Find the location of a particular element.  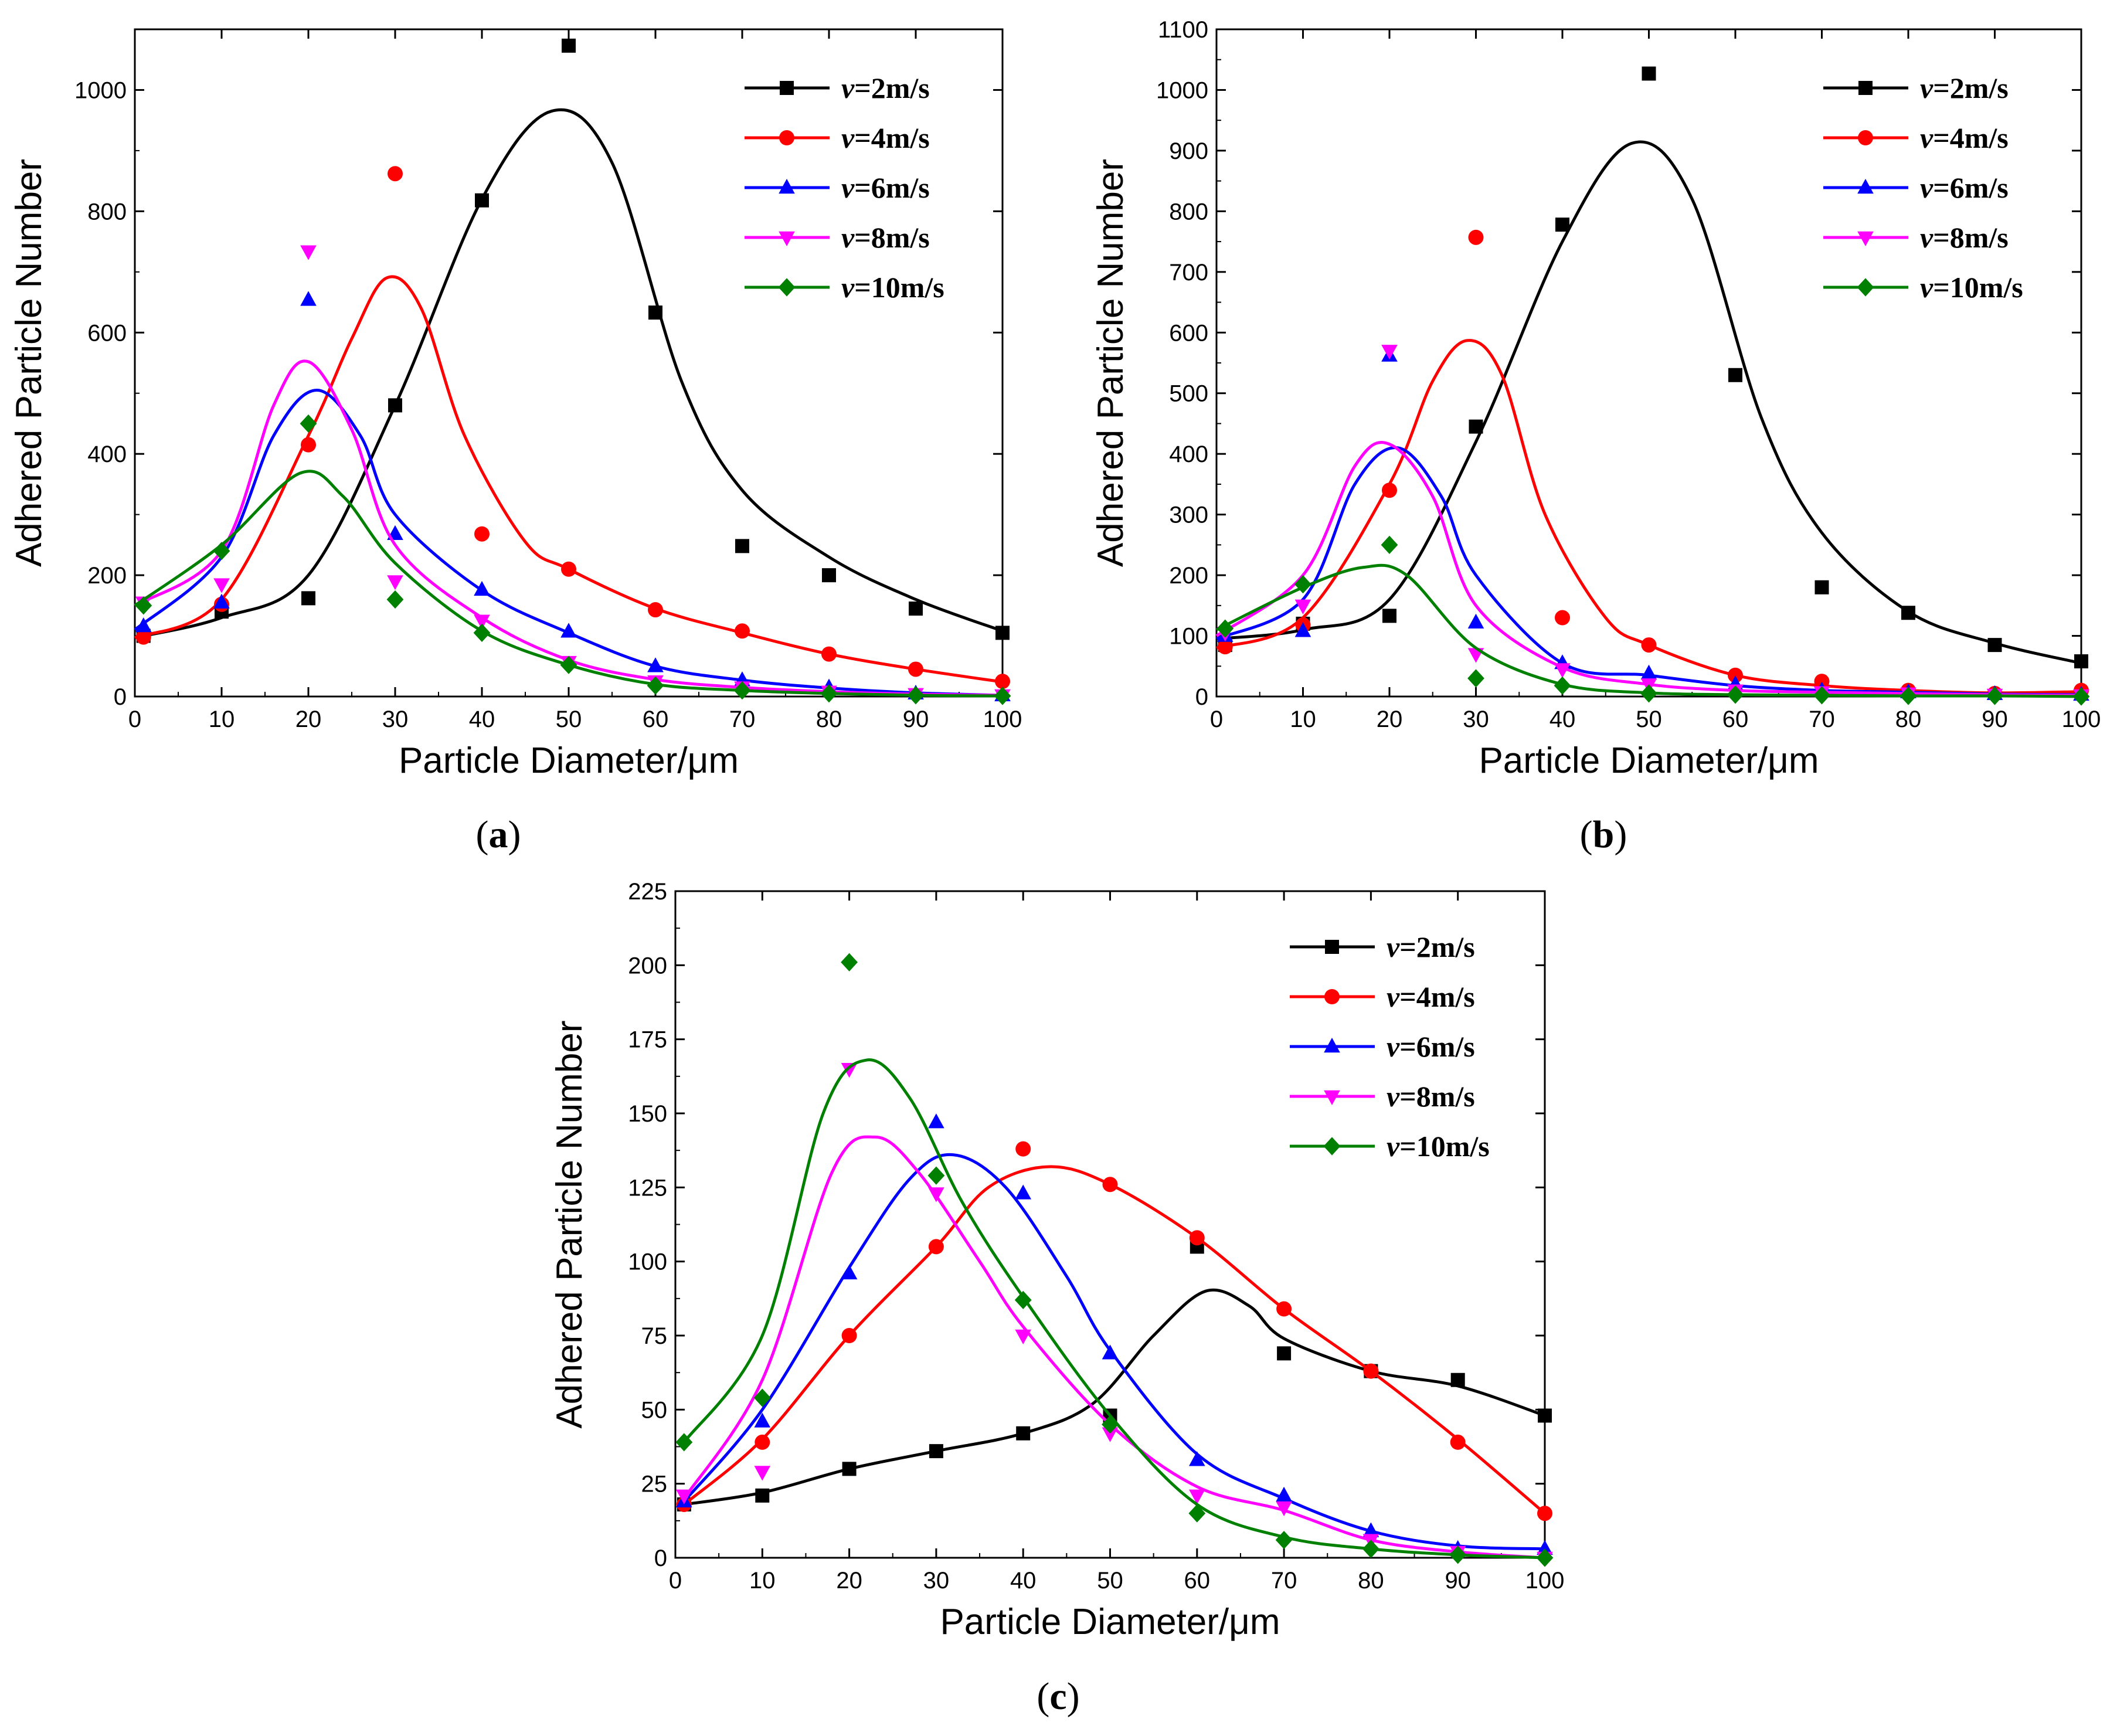

x-tick-label: 100 is located at coordinates (1545, 1581).